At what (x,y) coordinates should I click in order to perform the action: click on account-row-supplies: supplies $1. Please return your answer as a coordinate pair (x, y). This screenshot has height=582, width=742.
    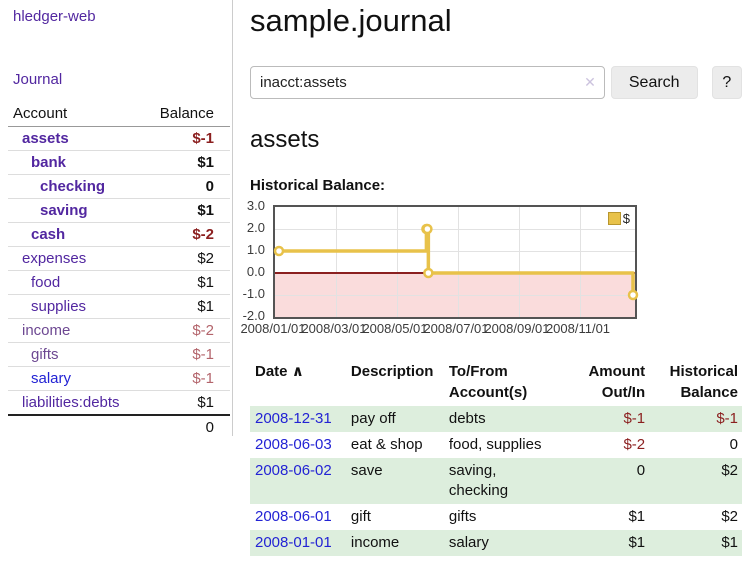
    Looking at the image, I should click on (119, 306).